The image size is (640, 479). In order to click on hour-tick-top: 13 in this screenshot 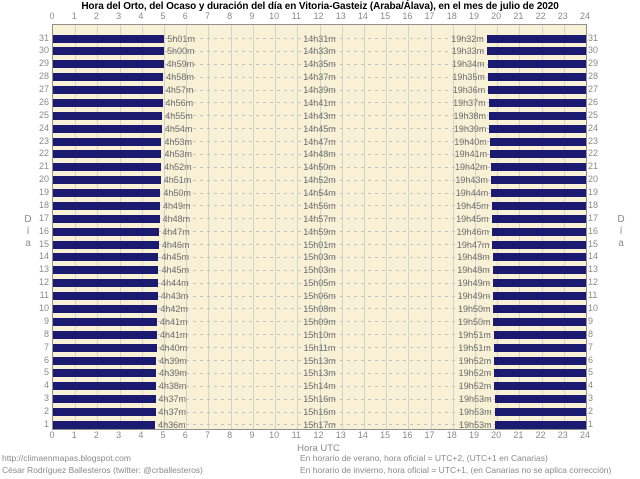, I will do `click(340, 16)`.